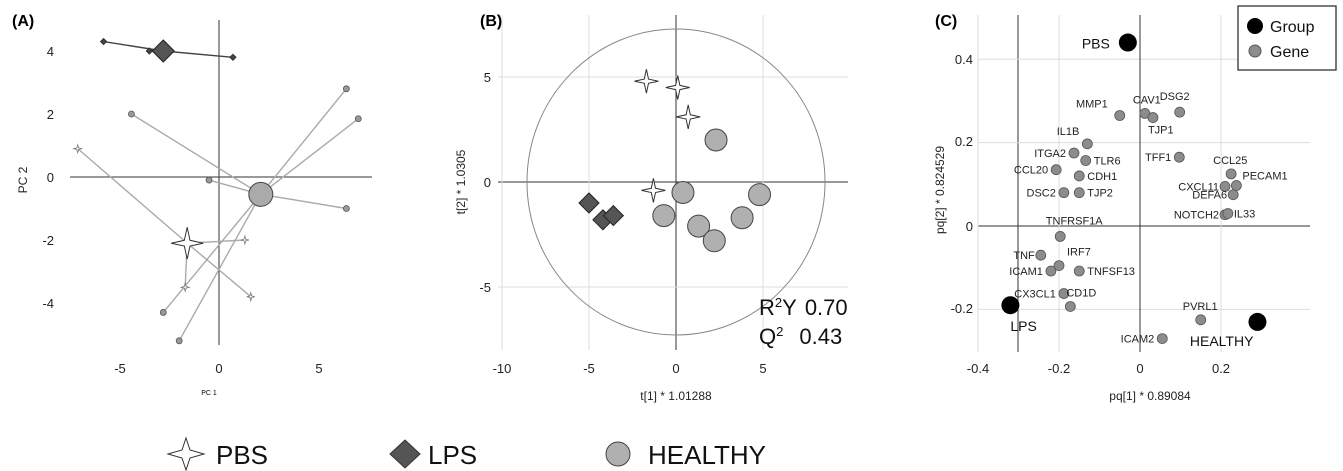 This screenshot has height=471, width=1343. Describe the element at coordinates (485, 287) in the screenshot. I see `panel-b-ytick: -5` at that location.